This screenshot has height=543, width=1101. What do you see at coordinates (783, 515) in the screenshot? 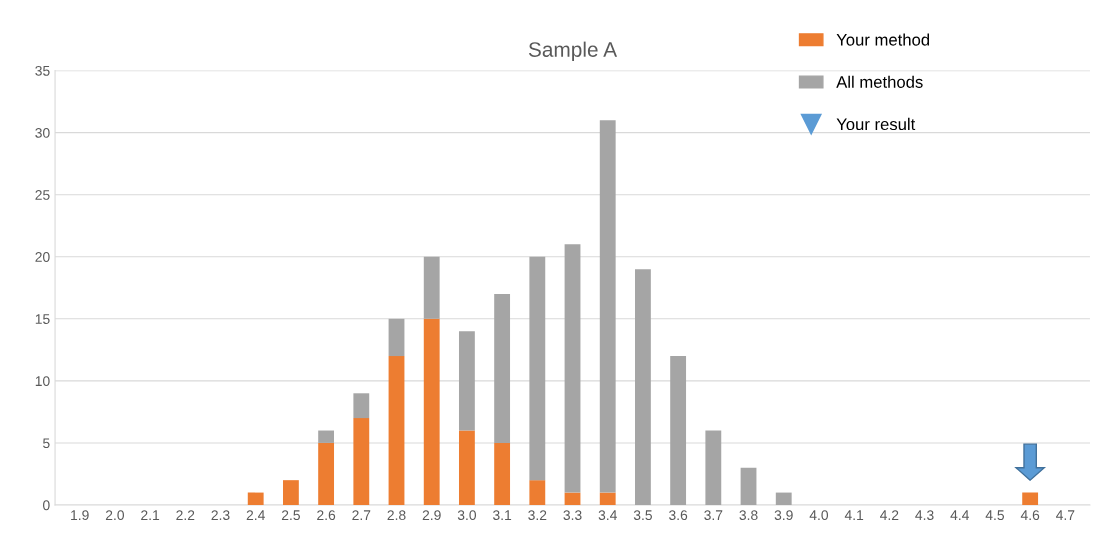
I see `x-tick-label: 3.9` at bounding box center [783, 515].